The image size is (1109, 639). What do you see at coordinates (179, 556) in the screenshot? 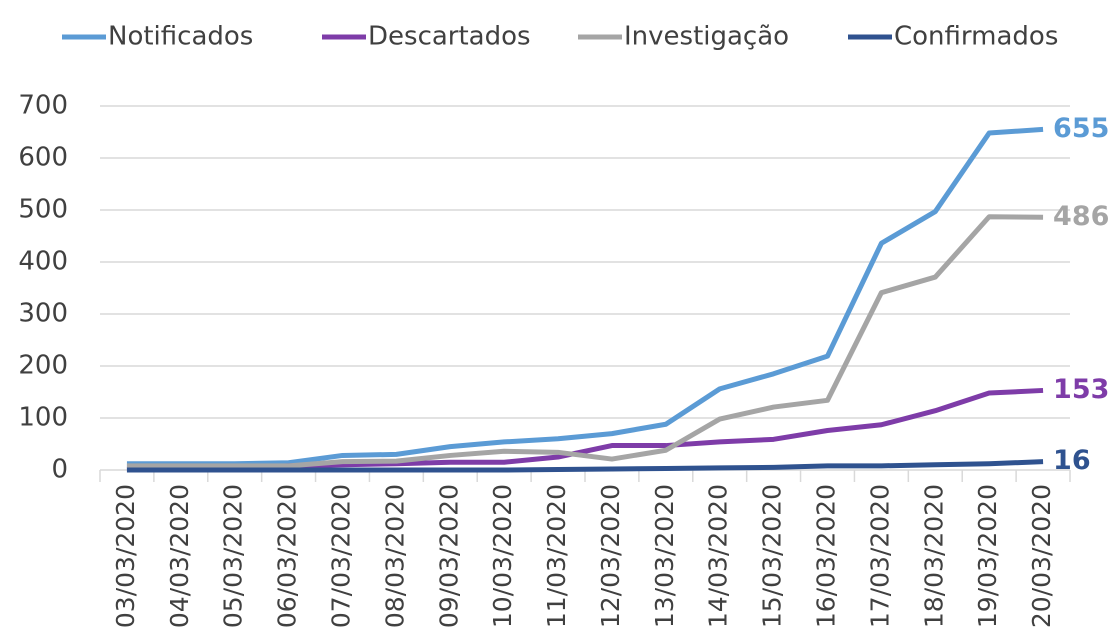
I see `x-tick-label: 04/03/2020` at bounding box center [179, 556].